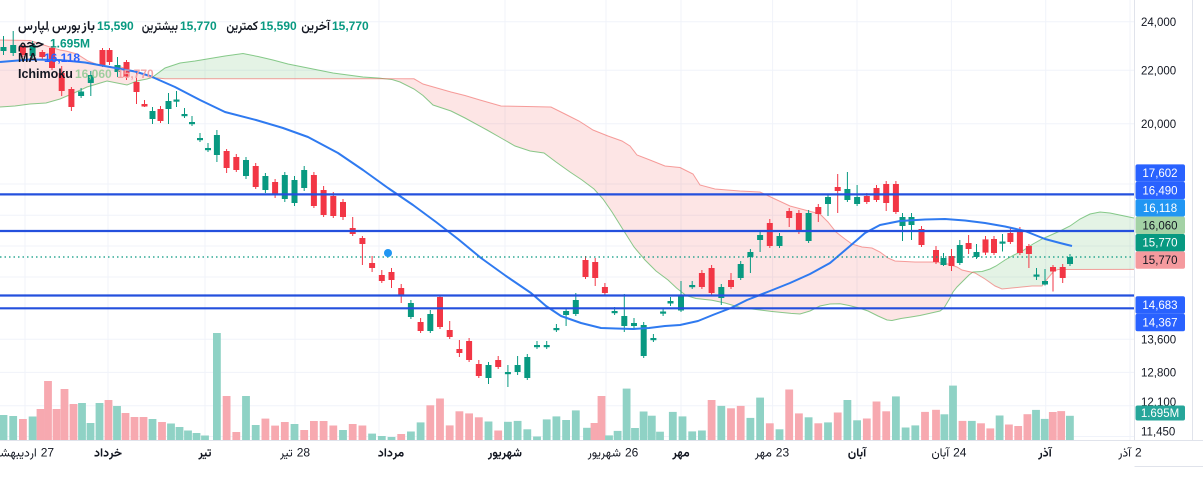 This screenshot has width=1203, height=483. Describe the element at coordinates (1158, 71) in the screenshot. I see `svg-text: 22,000` at that location.